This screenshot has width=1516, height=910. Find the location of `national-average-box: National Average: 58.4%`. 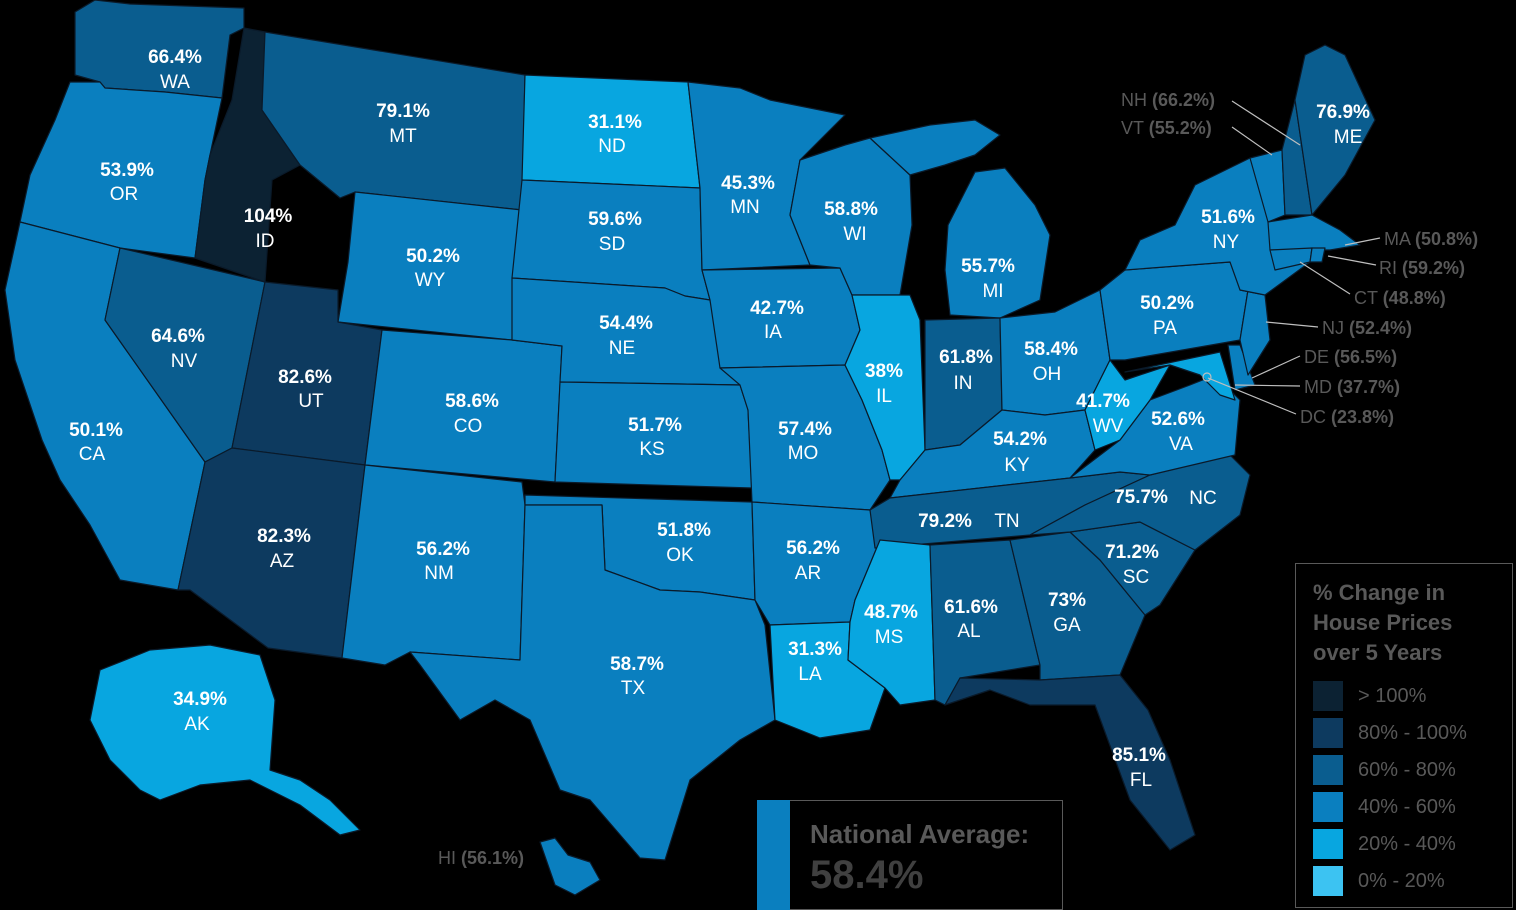

national-average-box: National Average: 58.4% is located at coordinates (910, 855).